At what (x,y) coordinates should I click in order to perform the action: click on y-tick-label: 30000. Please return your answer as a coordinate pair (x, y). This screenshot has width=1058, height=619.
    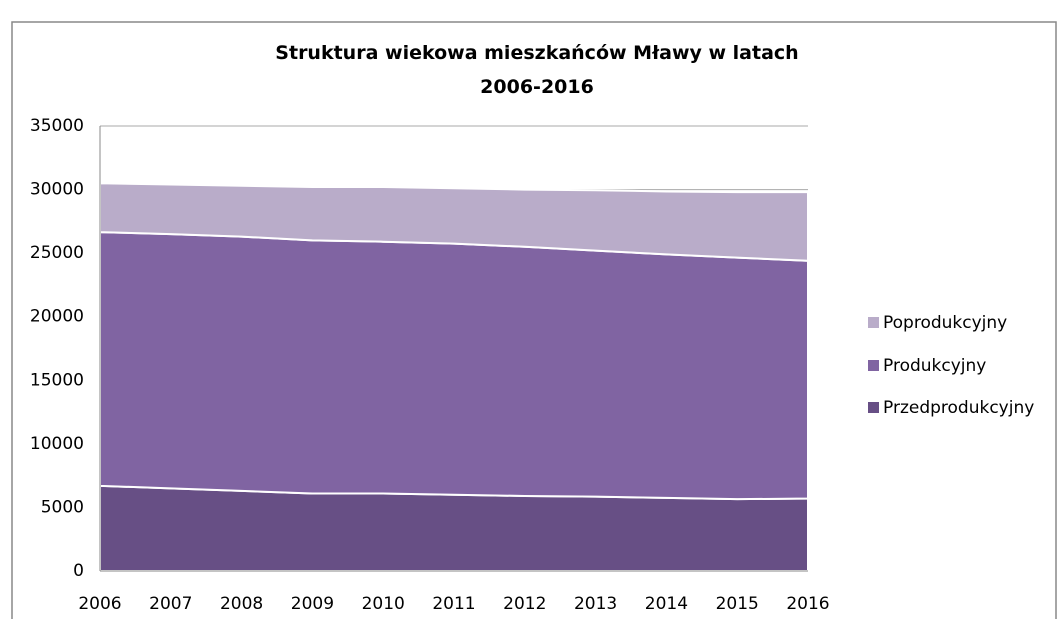
    Looking at the image, I should click on (57, 190).